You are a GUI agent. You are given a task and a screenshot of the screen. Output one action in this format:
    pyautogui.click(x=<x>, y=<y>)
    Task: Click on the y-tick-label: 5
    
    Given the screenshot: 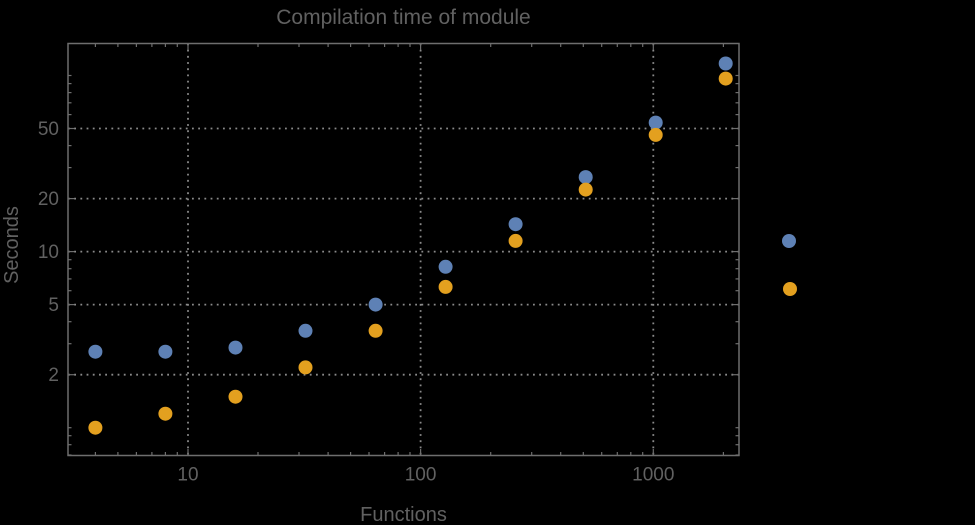 What is the action you would take?
    pyautogui.click(x=53, y=305)
    